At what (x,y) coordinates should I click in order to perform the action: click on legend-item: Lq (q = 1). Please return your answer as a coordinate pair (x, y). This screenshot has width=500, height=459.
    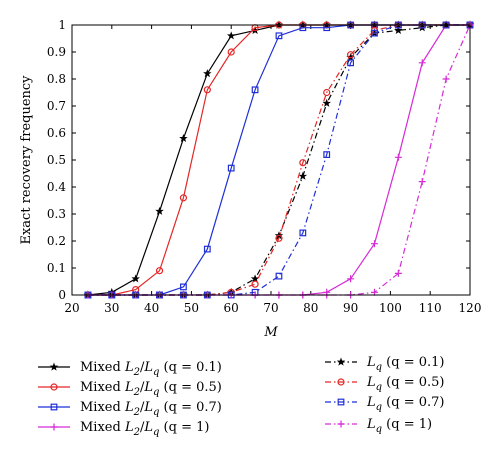
    Looking at the image, I should click on (378, 426).